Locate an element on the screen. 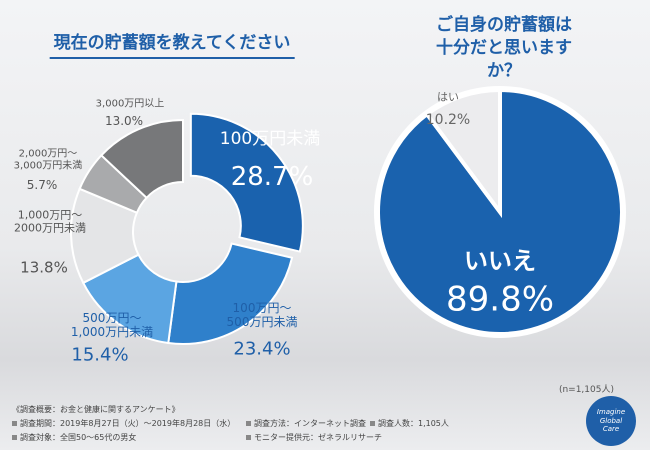 This screenshot has width=650, height=450. category-label: 1,000万円～ 2000万円未満 is located at coordinates (50, 221).